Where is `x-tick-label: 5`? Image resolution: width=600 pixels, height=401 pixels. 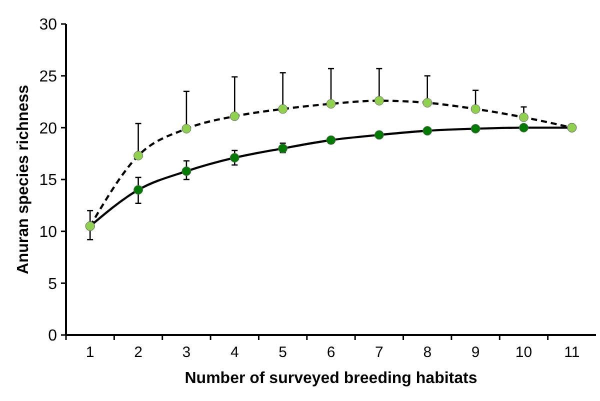 x-tick-label: 5 is located at coordinates (282, 352).